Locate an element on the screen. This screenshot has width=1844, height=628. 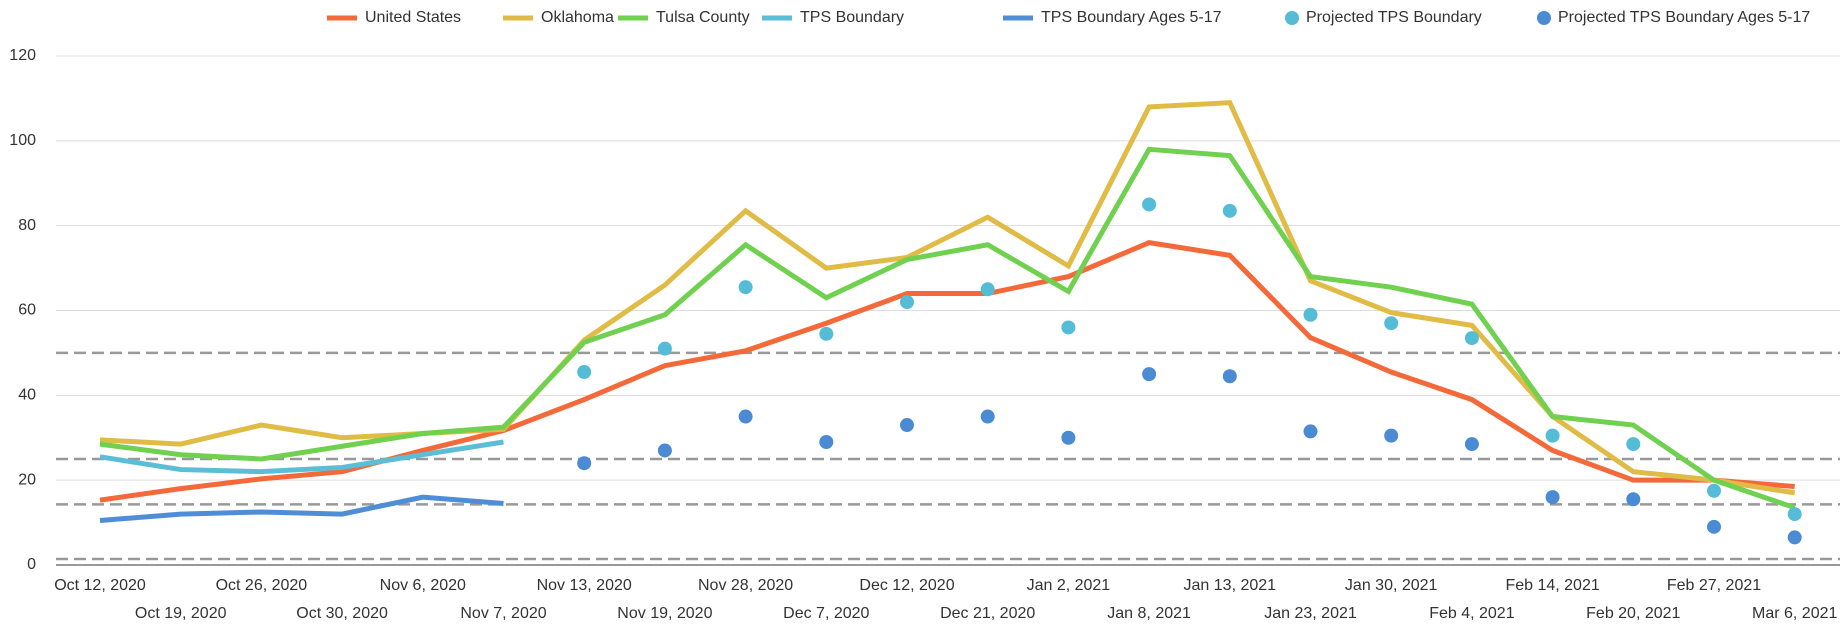
x-tick-label: Oct 30, 2020 is located at coordinates (342, 613).